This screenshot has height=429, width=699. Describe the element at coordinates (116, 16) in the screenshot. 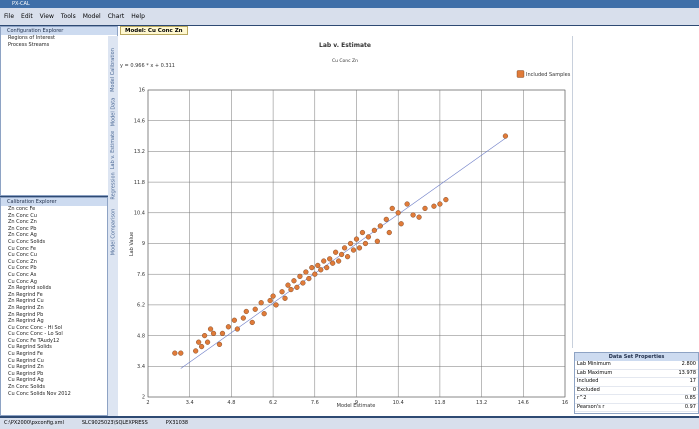

I see `menu-item: Chart` at that location.